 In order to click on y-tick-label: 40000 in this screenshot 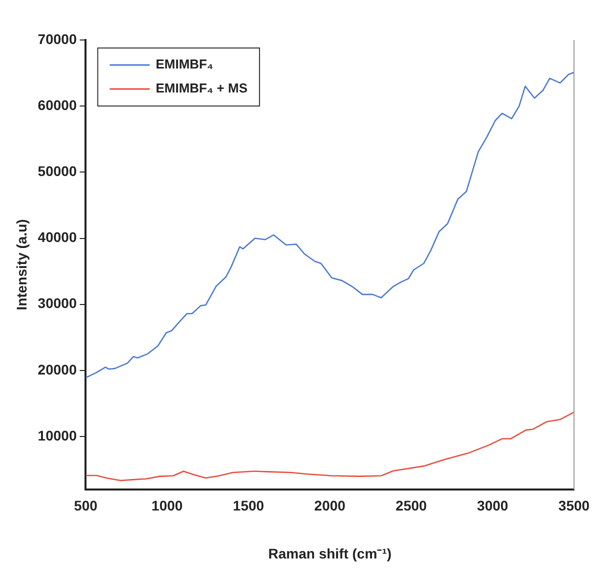, I will do `click(57, 237)`.